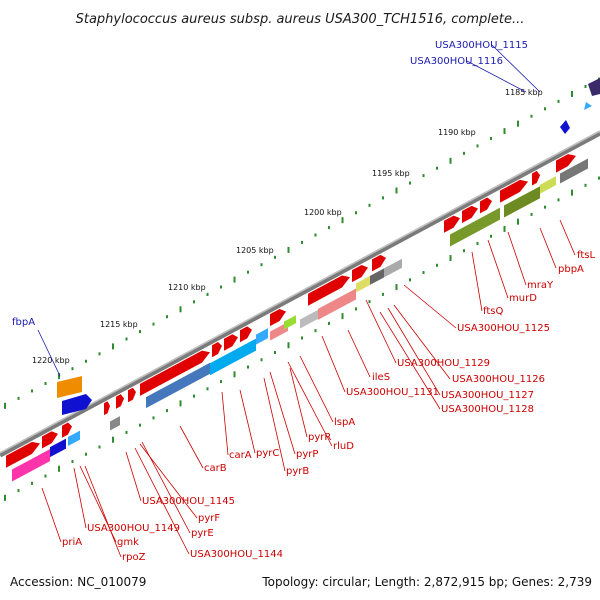  I want to click on gene-label-cara: carA, so click(240, 455).